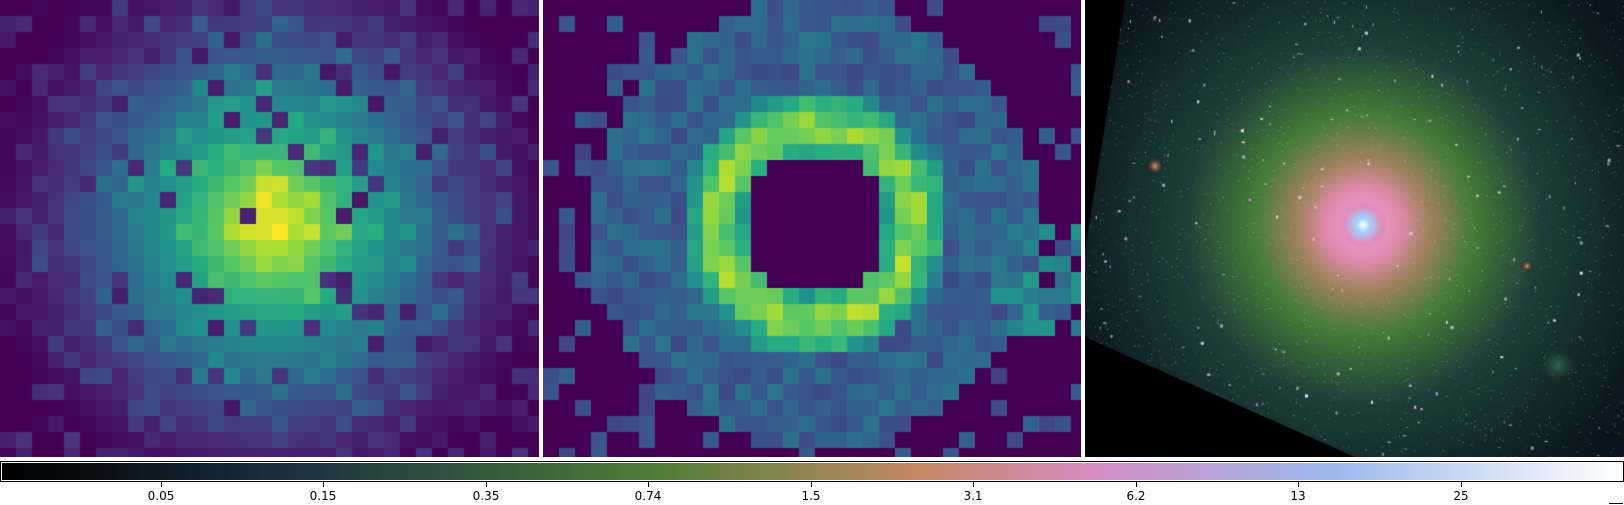 This screenshot has width=1624, height=505. I want to click on colorbar-tick-label: 0.74, so click(648, 496).